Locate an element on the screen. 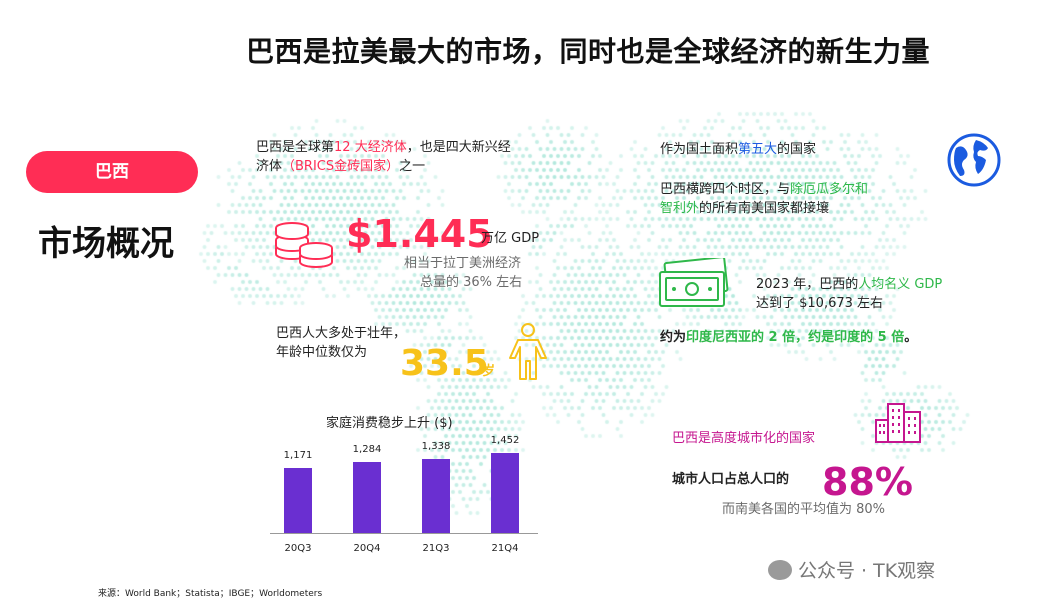  chart-bar-20Q3 is located at coordinates (298, 500).